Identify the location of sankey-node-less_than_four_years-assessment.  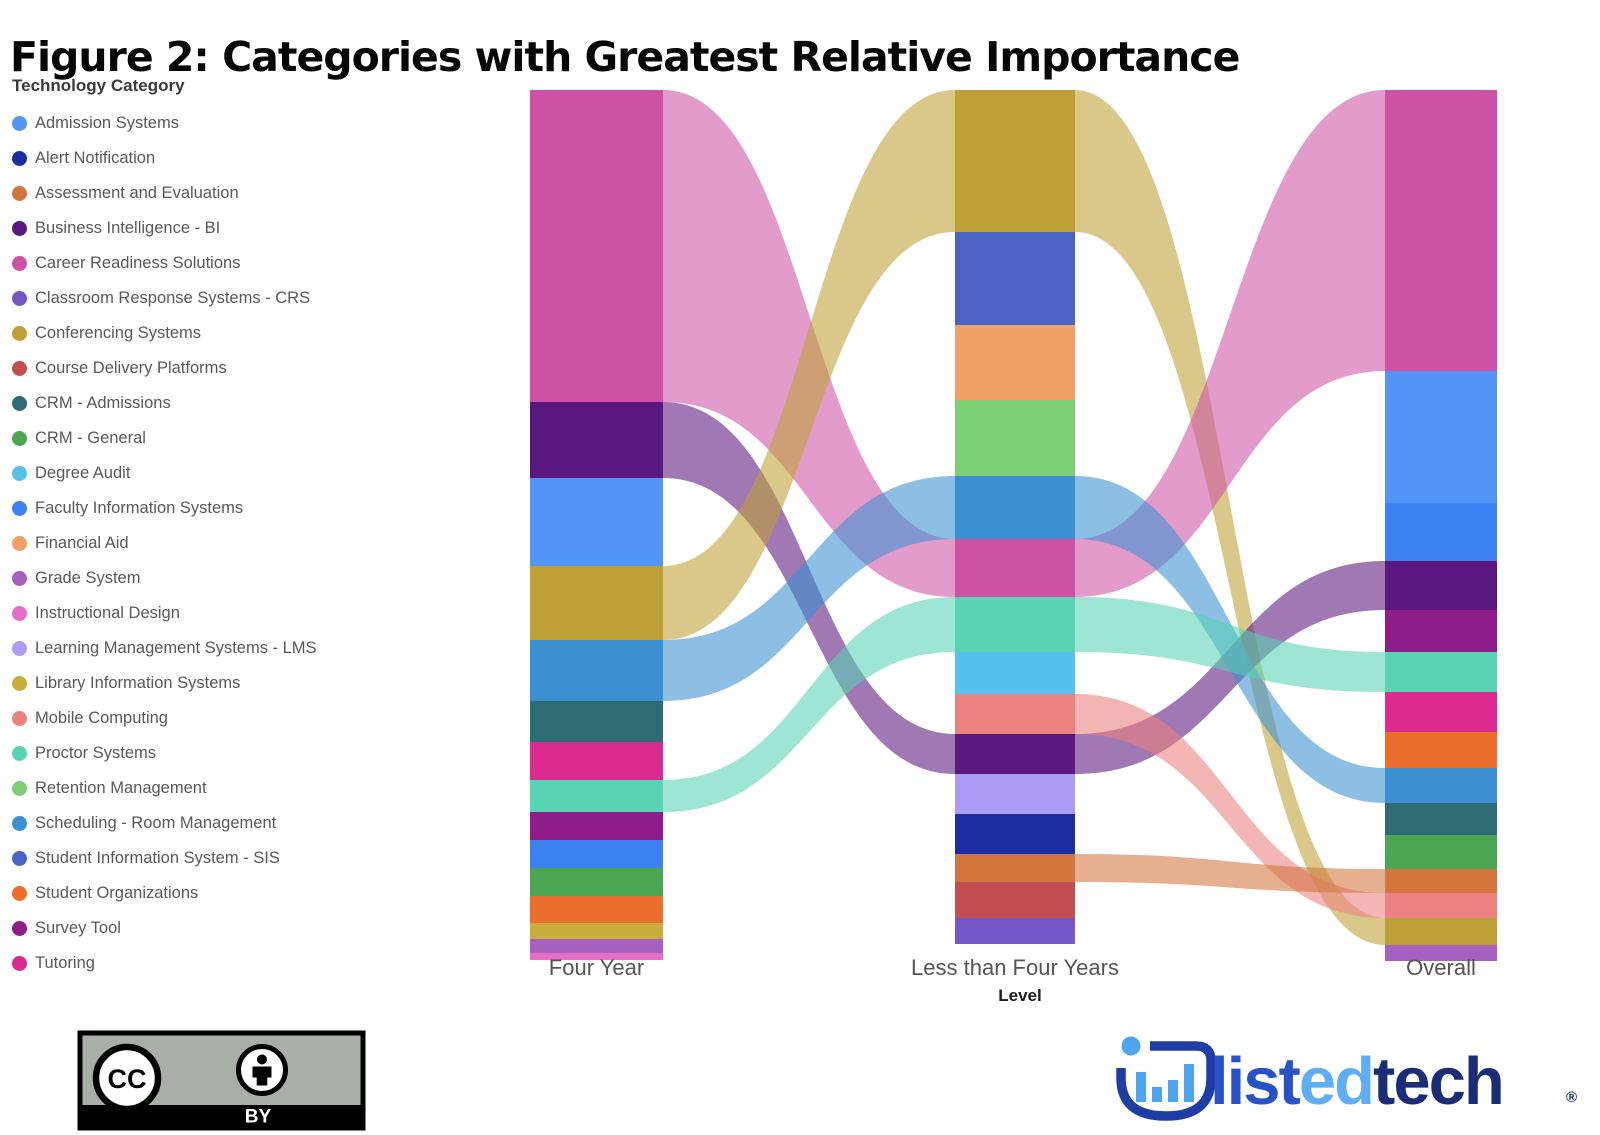
(1015, 868).